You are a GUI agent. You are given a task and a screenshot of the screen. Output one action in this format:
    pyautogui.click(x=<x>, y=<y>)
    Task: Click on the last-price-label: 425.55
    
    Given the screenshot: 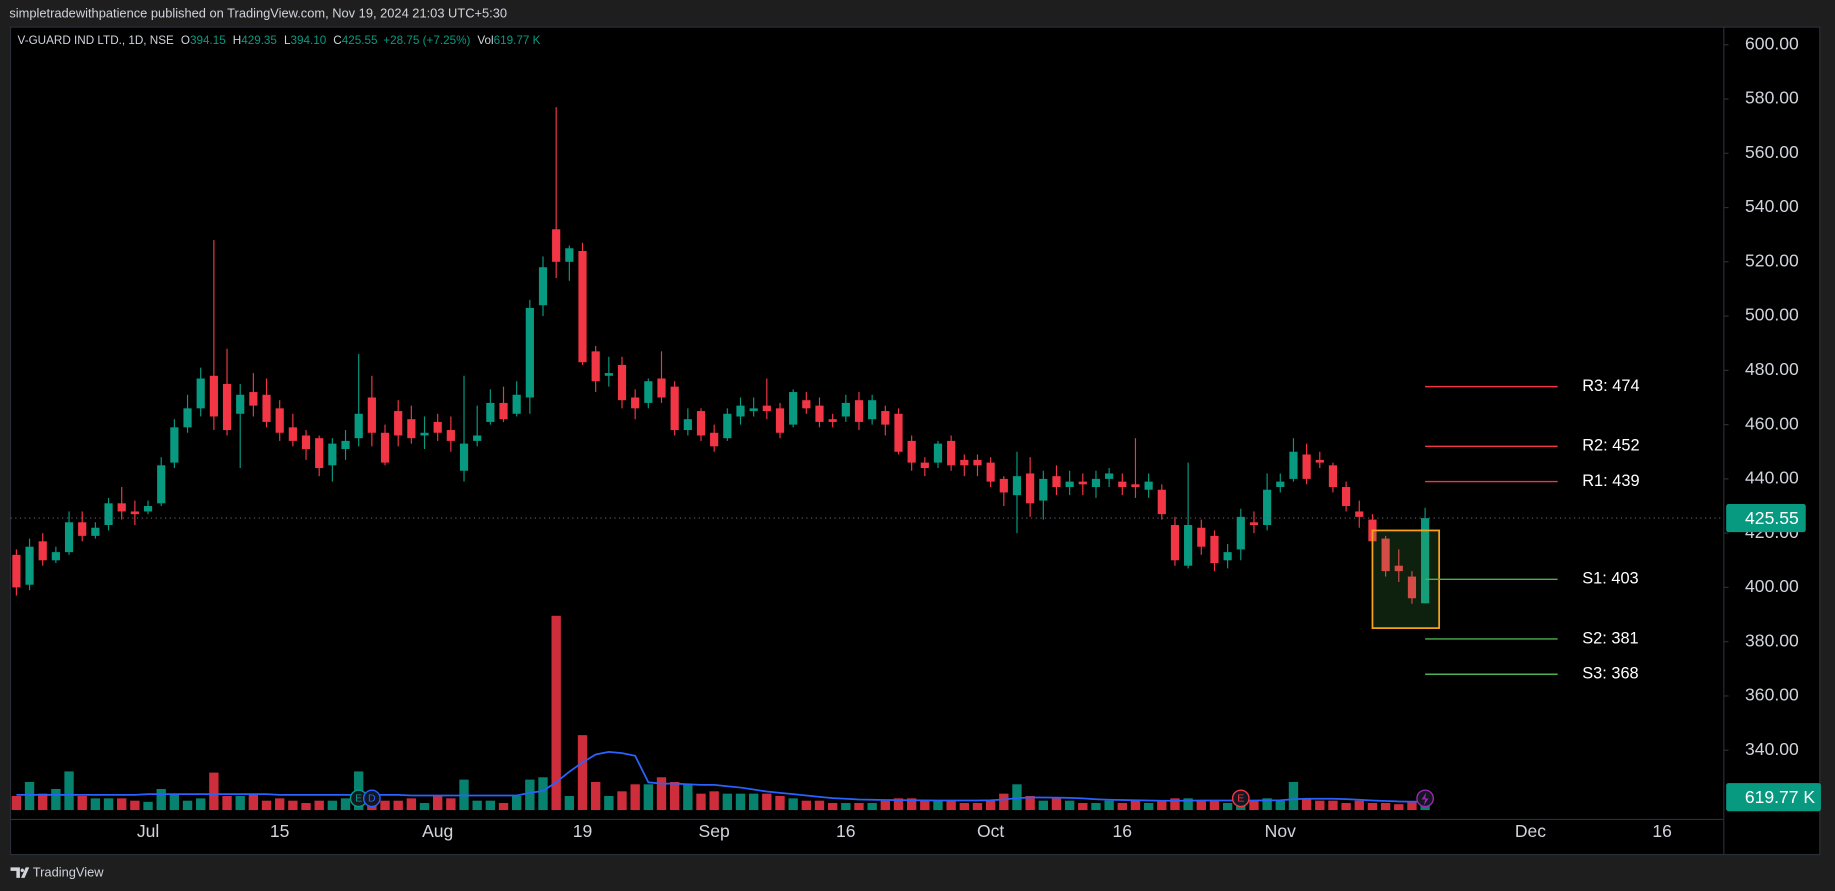 What is the action you would take?
    pyautogui.click(x=1772, y=518)
    